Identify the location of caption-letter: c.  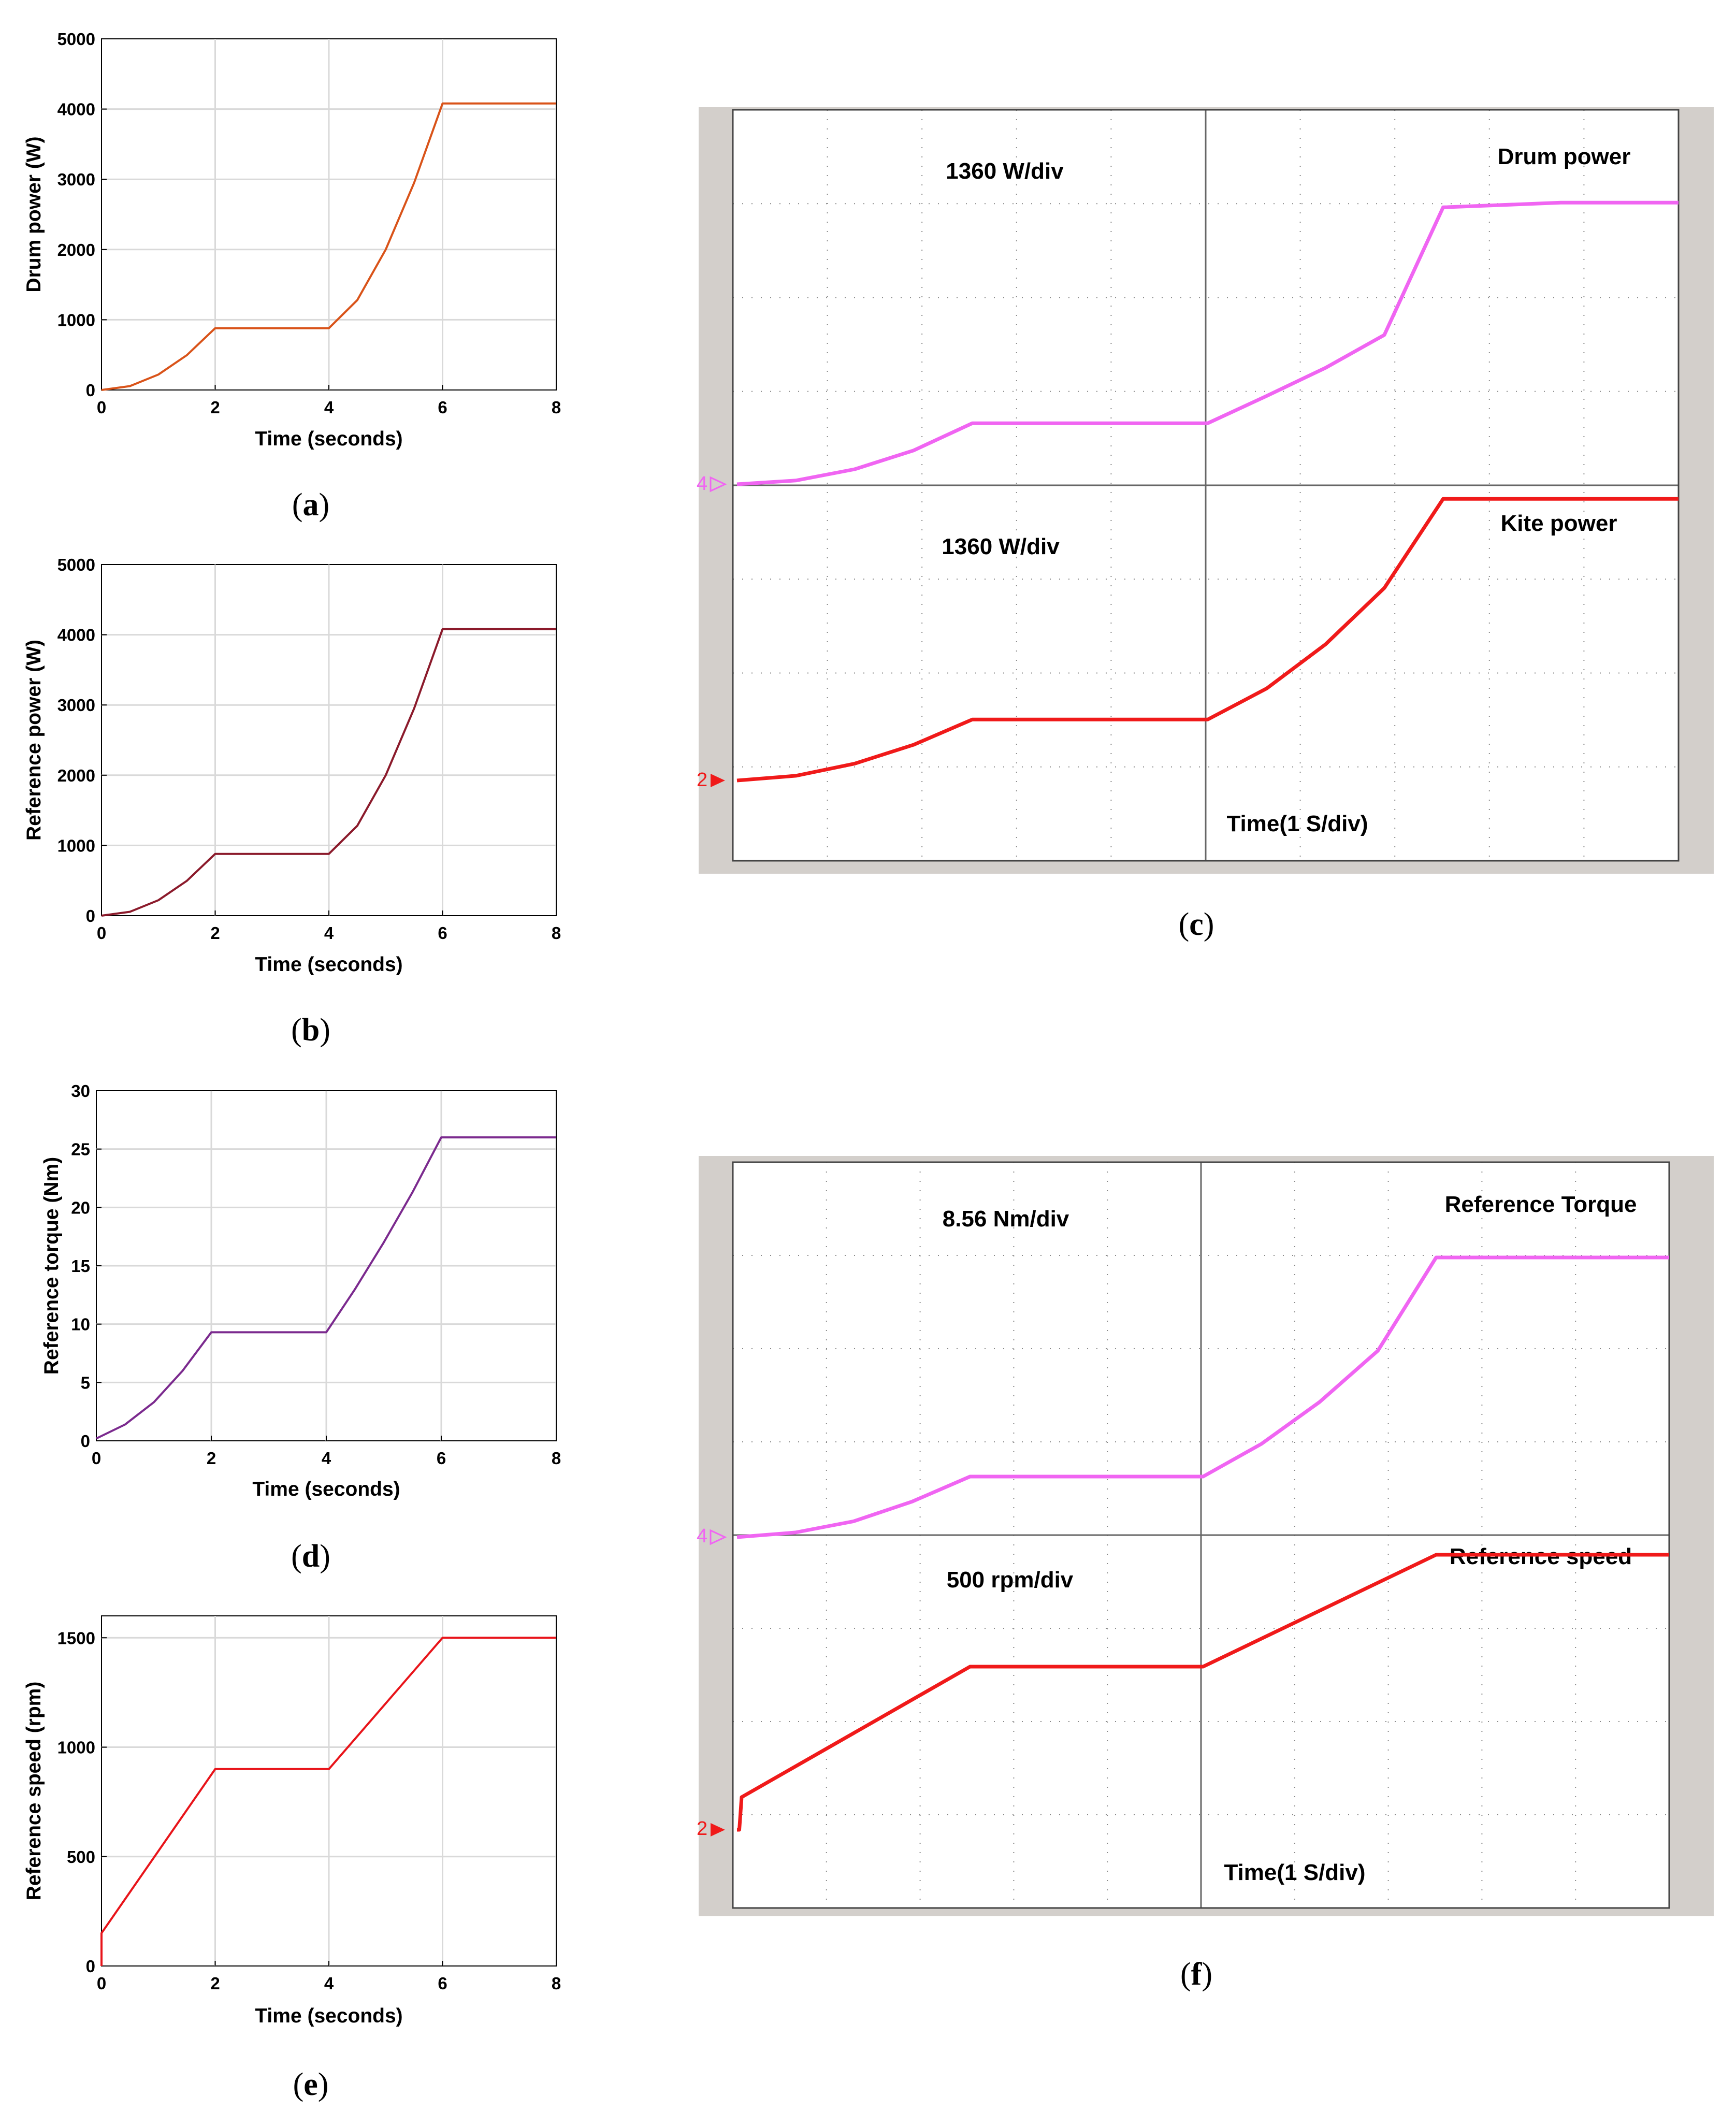
(1196, 924).